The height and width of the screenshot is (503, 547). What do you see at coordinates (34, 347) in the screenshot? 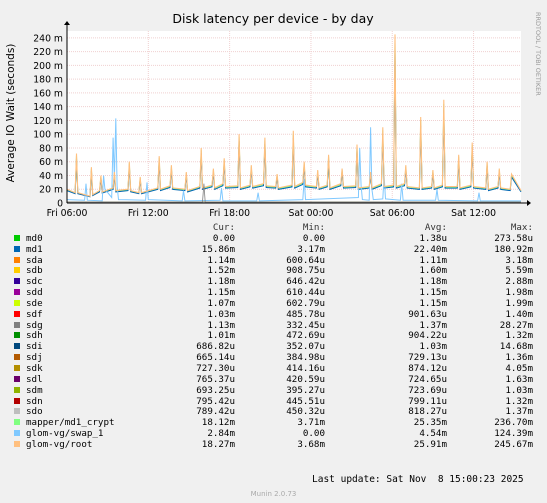
I see `legend-label: sdi` at bounding box center [34, 347].